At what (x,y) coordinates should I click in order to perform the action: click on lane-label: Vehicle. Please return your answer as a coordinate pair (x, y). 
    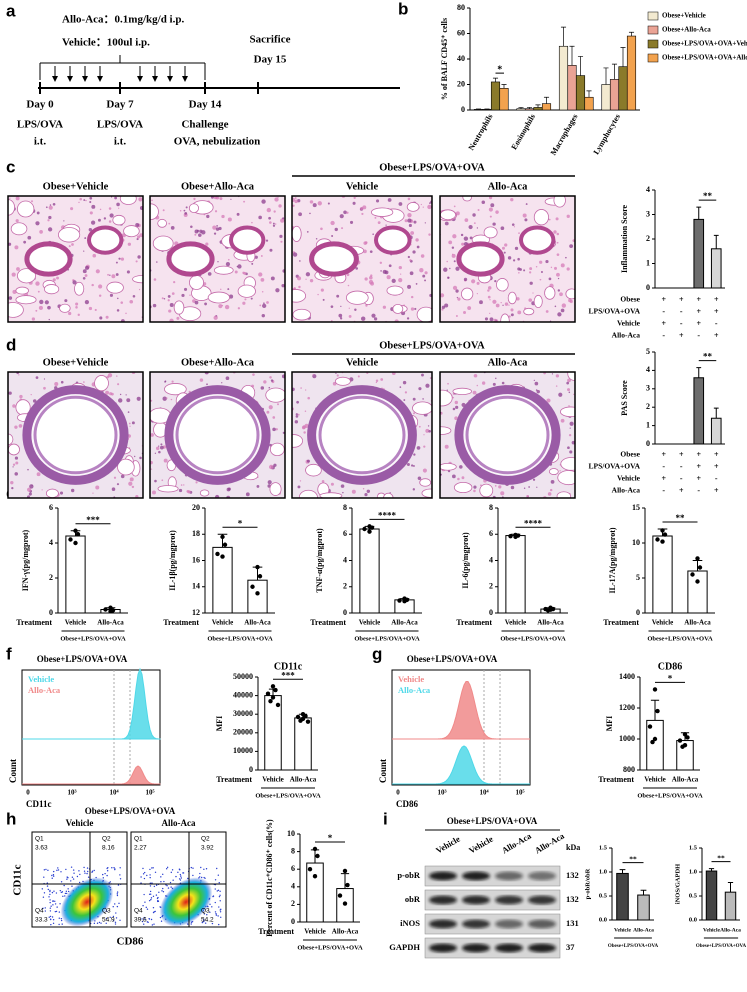
    Looking at the image, I should click on (448, 845).